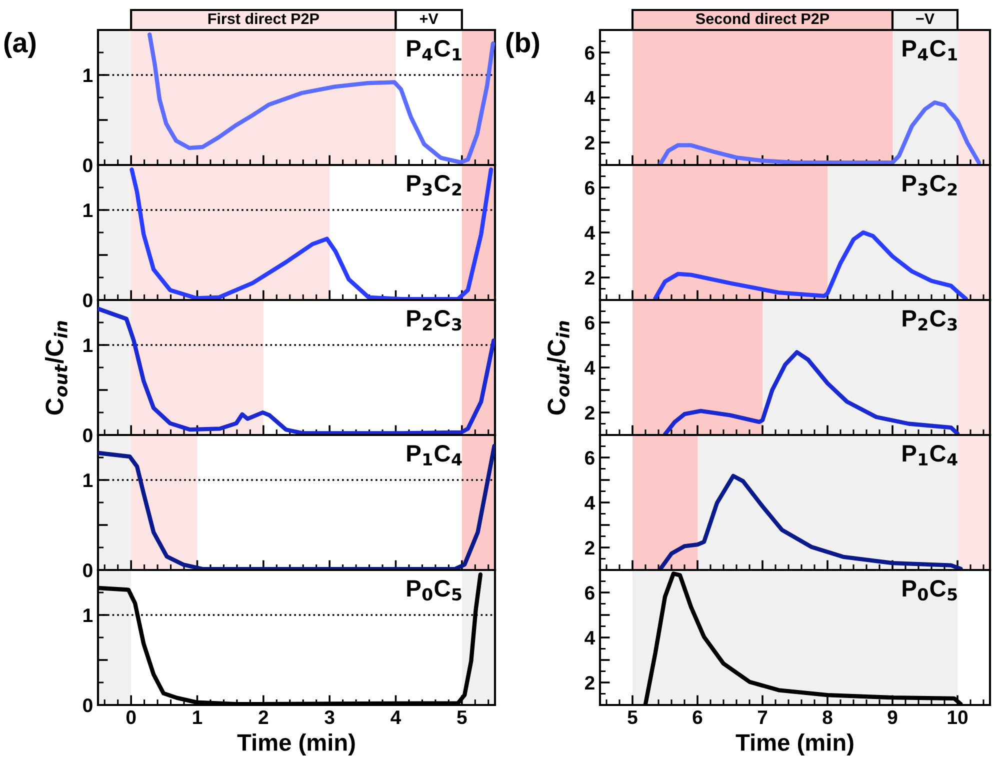 The image size is (994, 783). I want to click on x-tick-label: 1, so click(197, 717).